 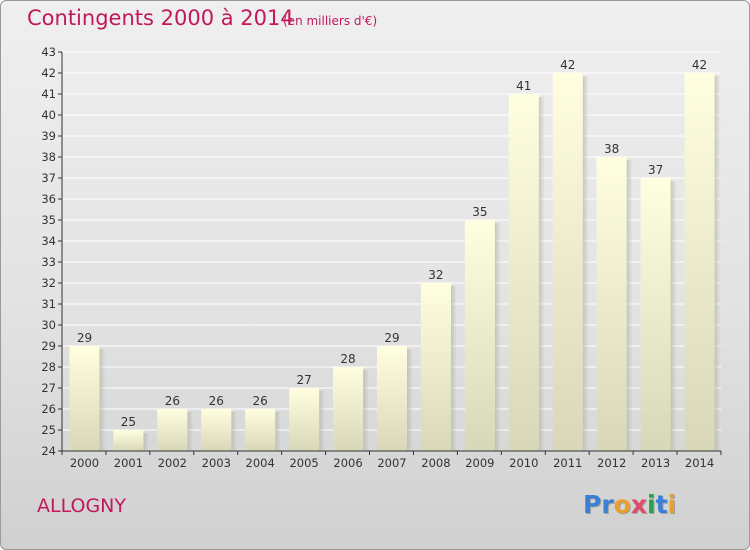 I want to click on x-tick-label: 2012, so click(x=611, y=463).